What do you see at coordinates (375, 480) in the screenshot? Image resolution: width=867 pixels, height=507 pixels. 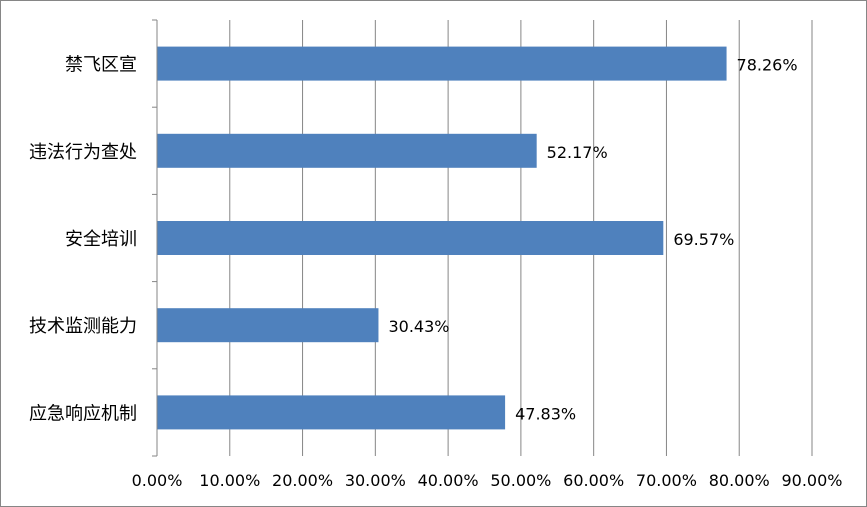 I see `x-tick-label: 30.00%` at bounding box center [375, 480].